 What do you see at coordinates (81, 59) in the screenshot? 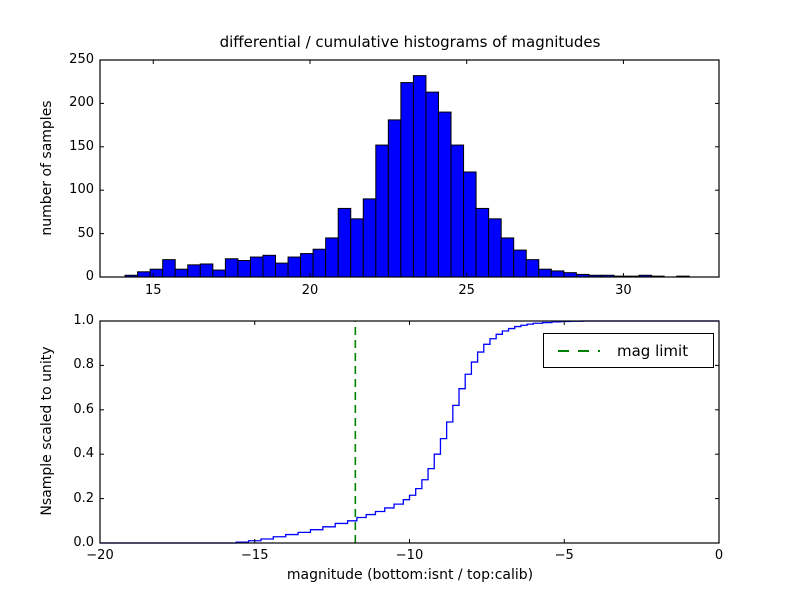
I see `top-ytick-label: 250` at bounding box center [81, 59].